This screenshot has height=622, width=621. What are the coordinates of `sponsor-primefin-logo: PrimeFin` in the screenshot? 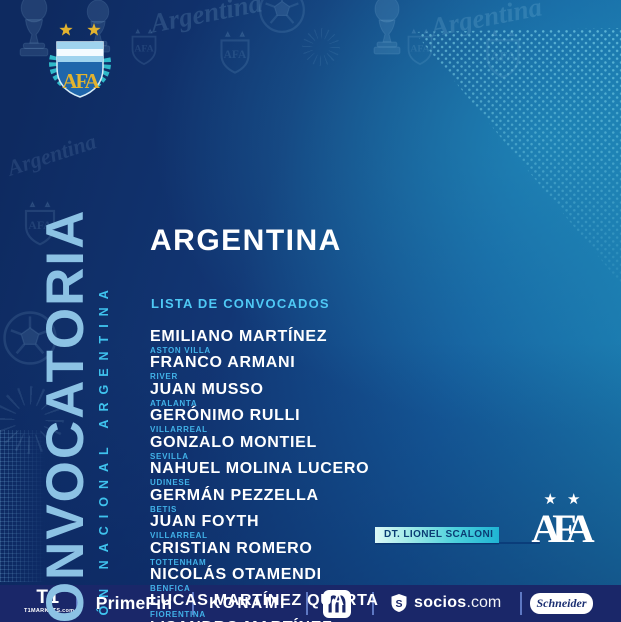 It's located at (134, 603).